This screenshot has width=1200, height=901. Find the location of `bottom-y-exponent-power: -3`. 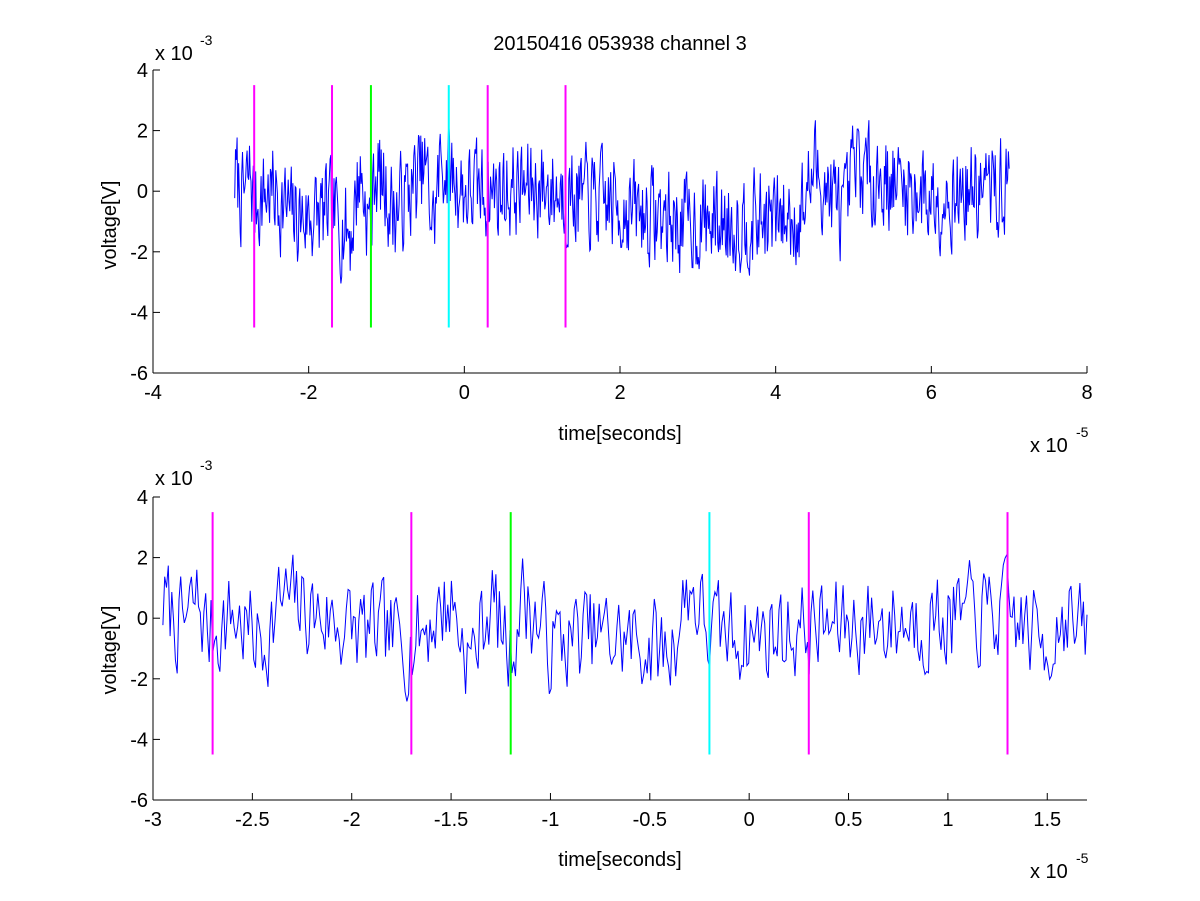

bottom-y-exponent-power: -3 is located at coordinates (206, 465).